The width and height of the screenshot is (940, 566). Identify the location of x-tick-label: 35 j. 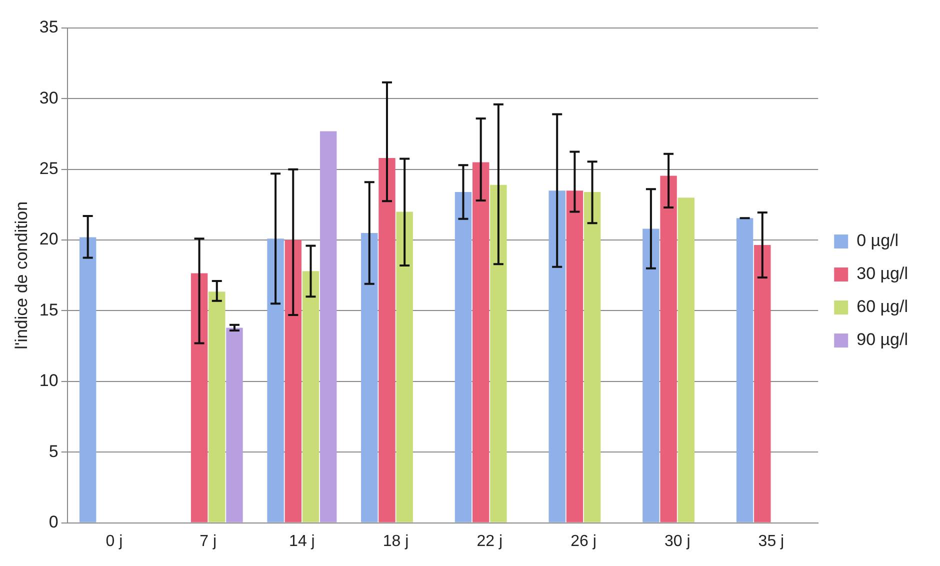
(771, 541).